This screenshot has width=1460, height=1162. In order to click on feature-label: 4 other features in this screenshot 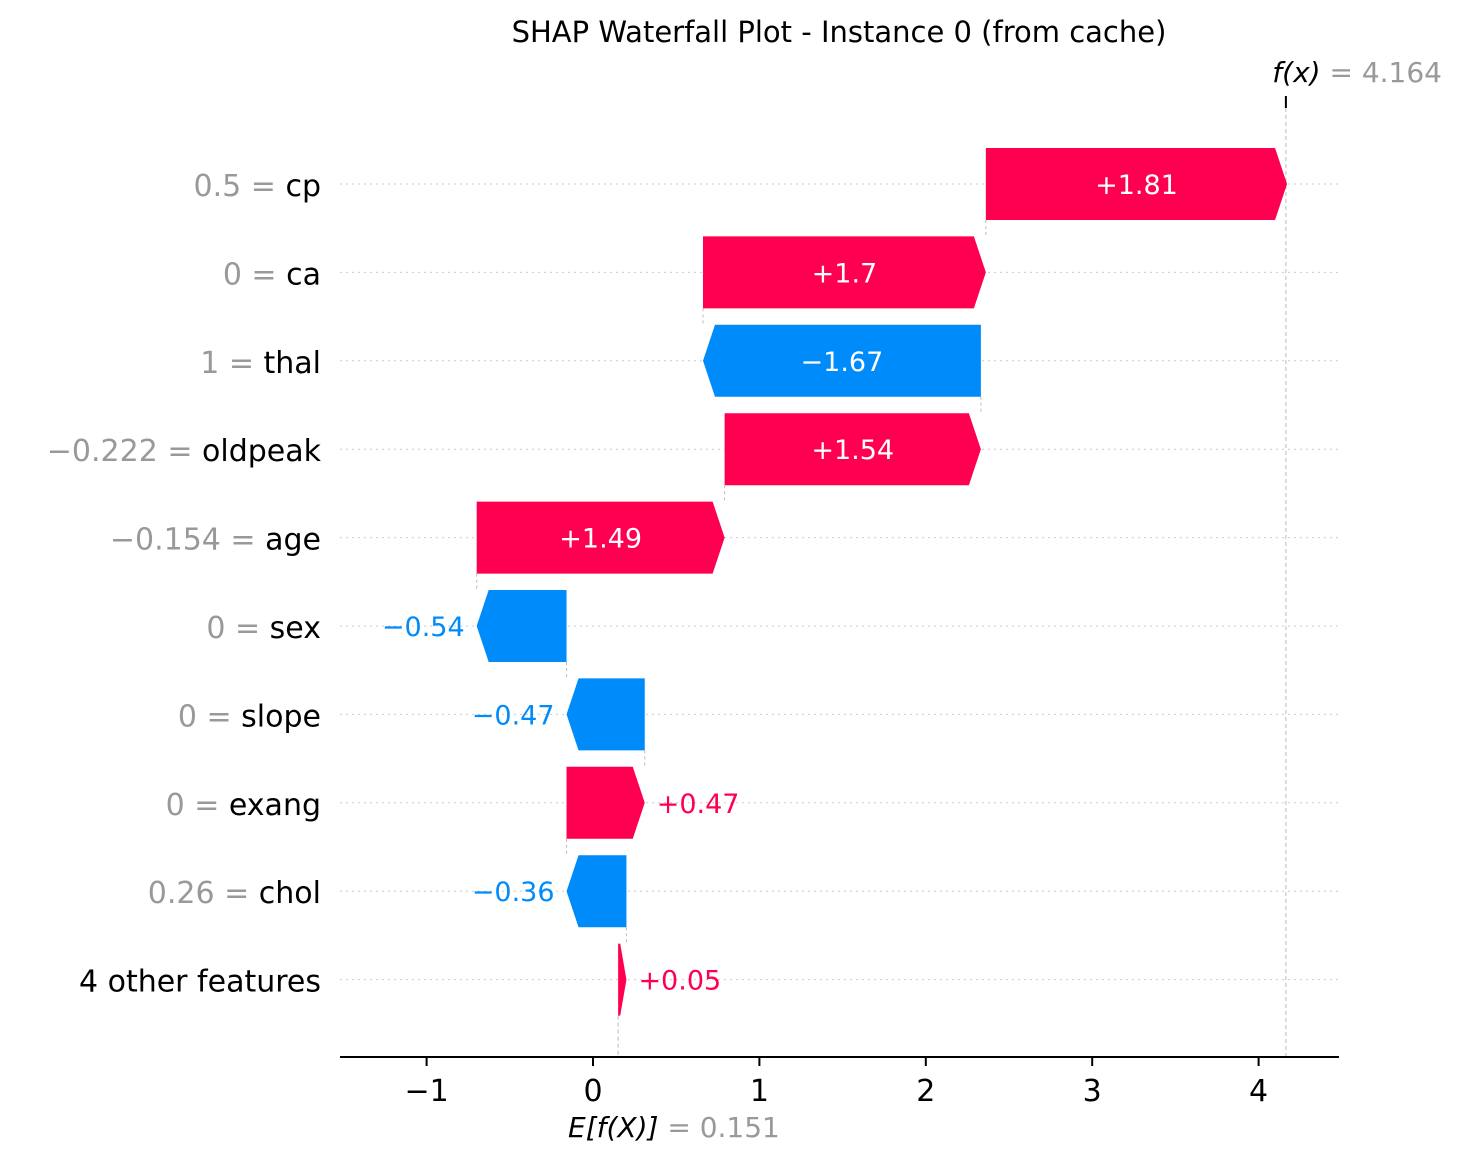, I will do `click(200, 982)`.